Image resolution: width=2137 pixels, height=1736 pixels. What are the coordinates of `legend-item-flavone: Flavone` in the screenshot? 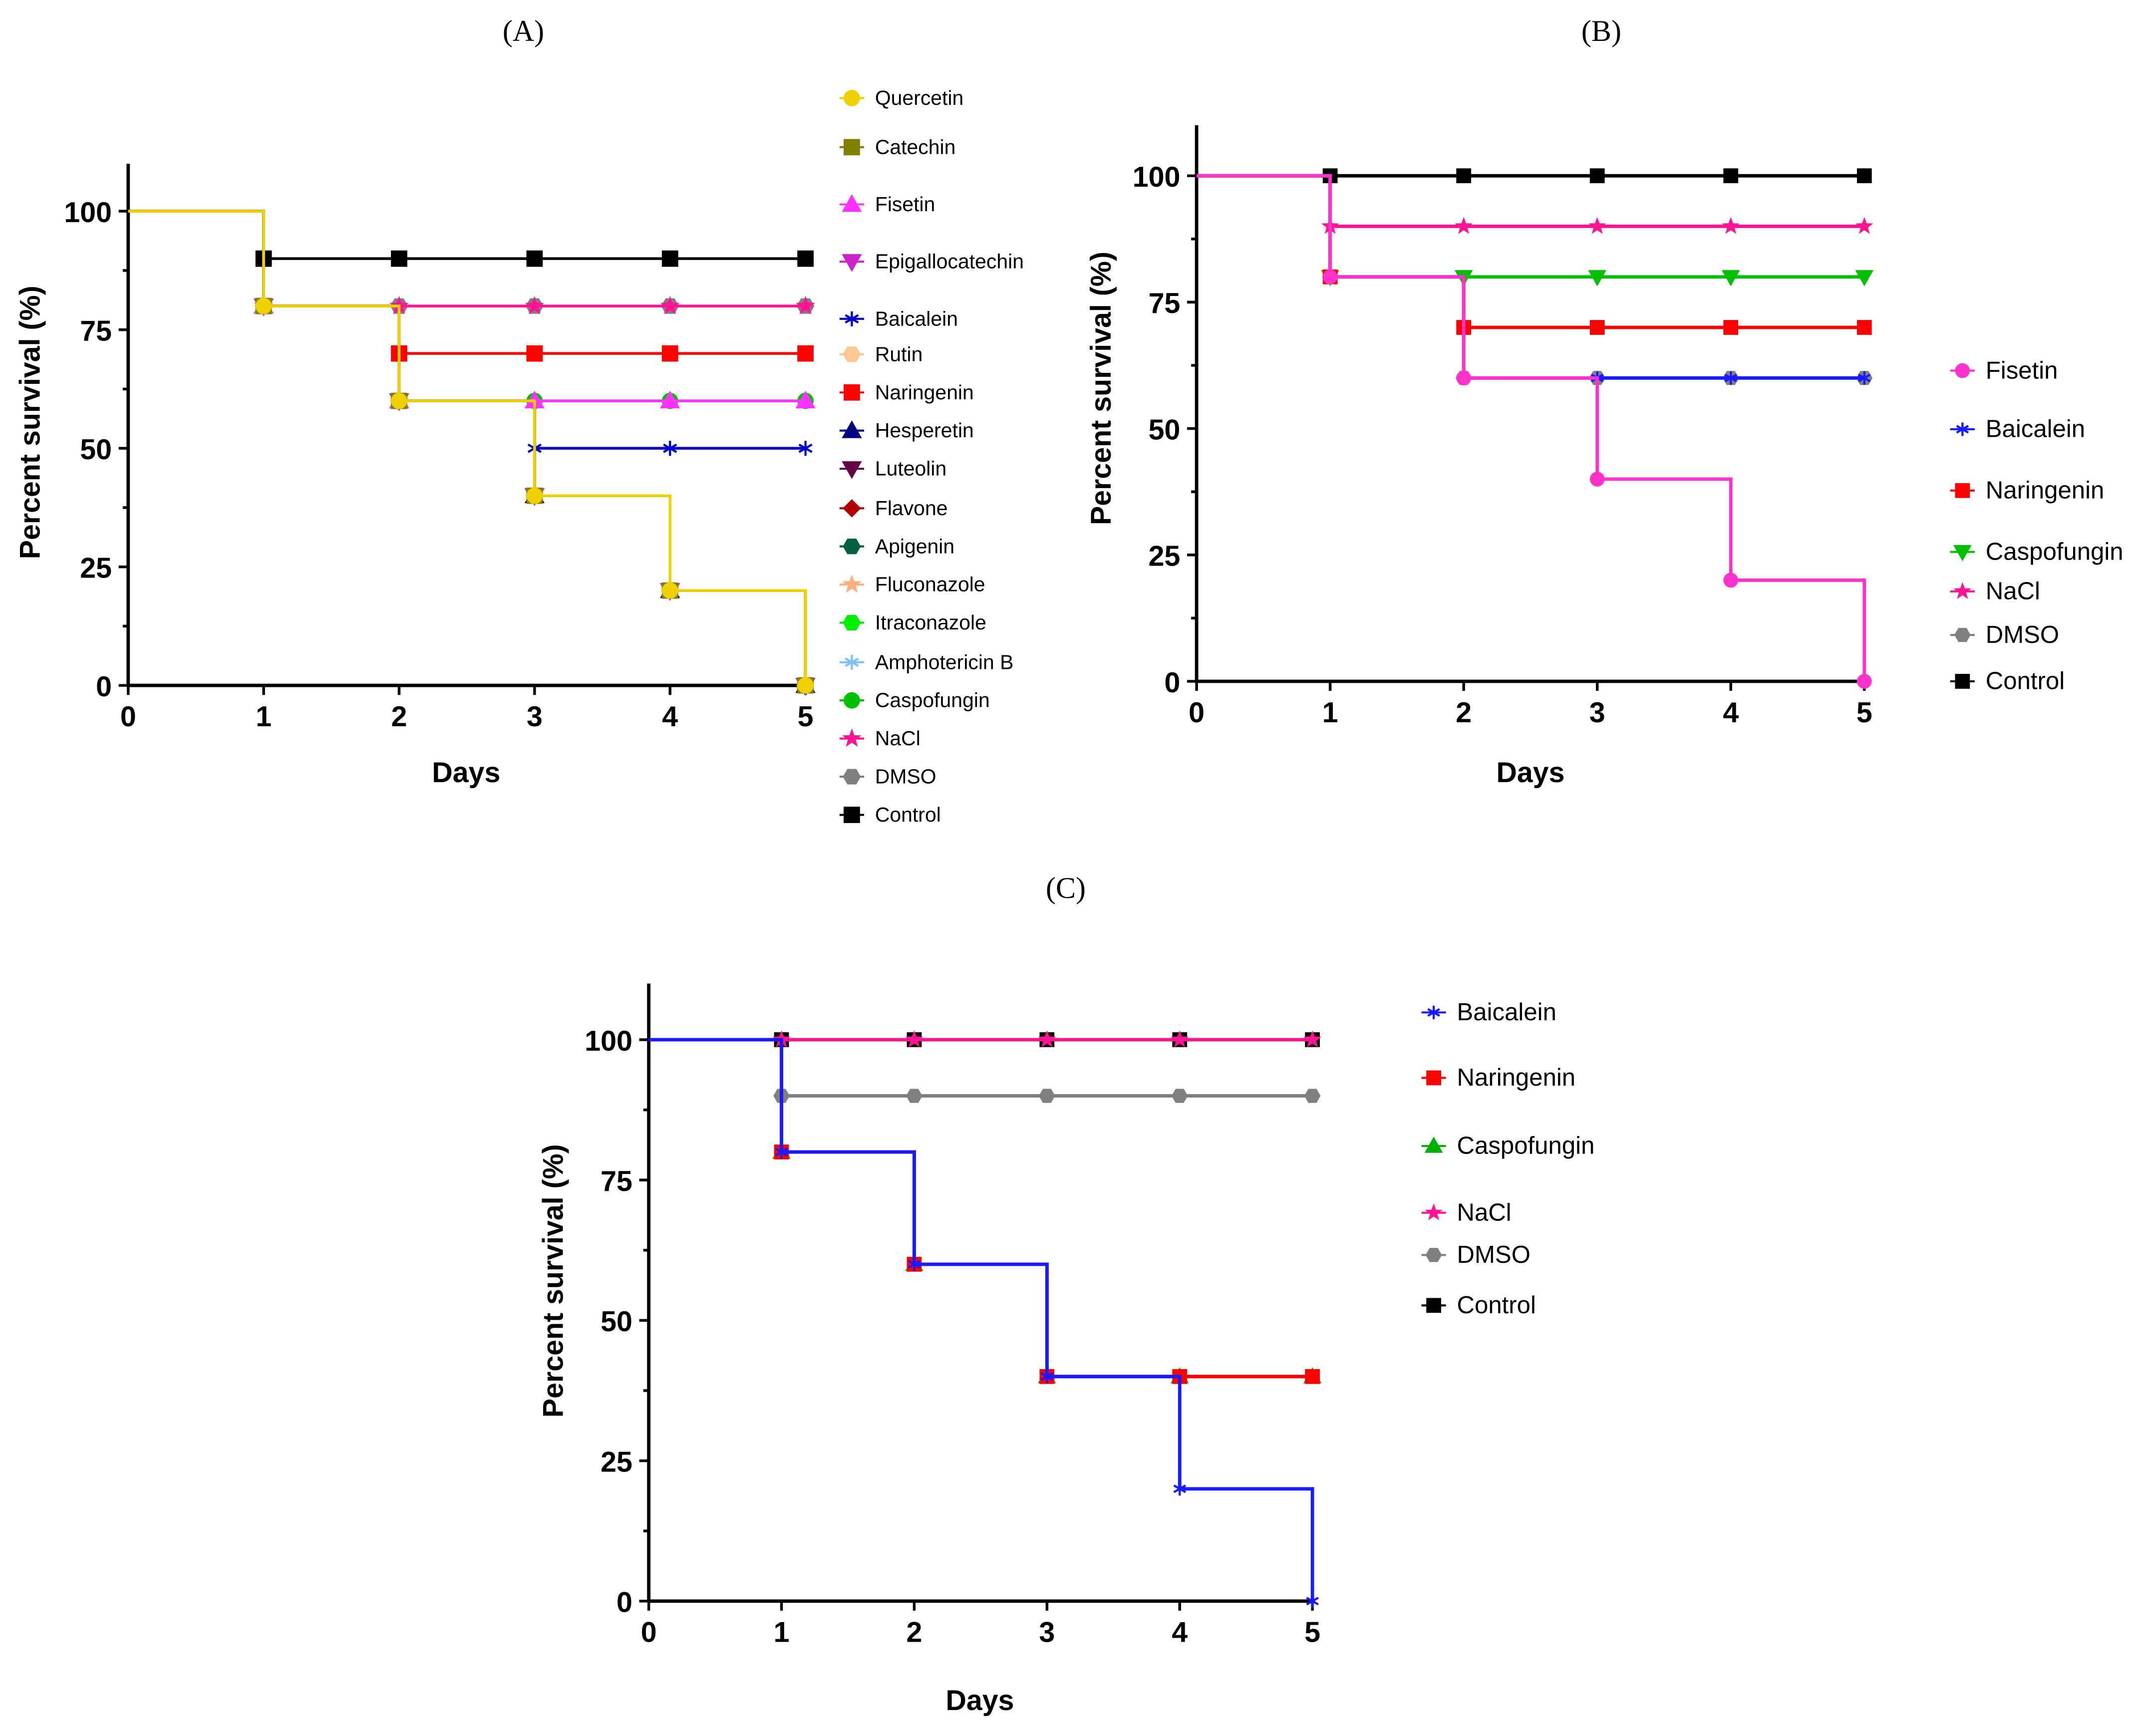 It's located at (893, 508).